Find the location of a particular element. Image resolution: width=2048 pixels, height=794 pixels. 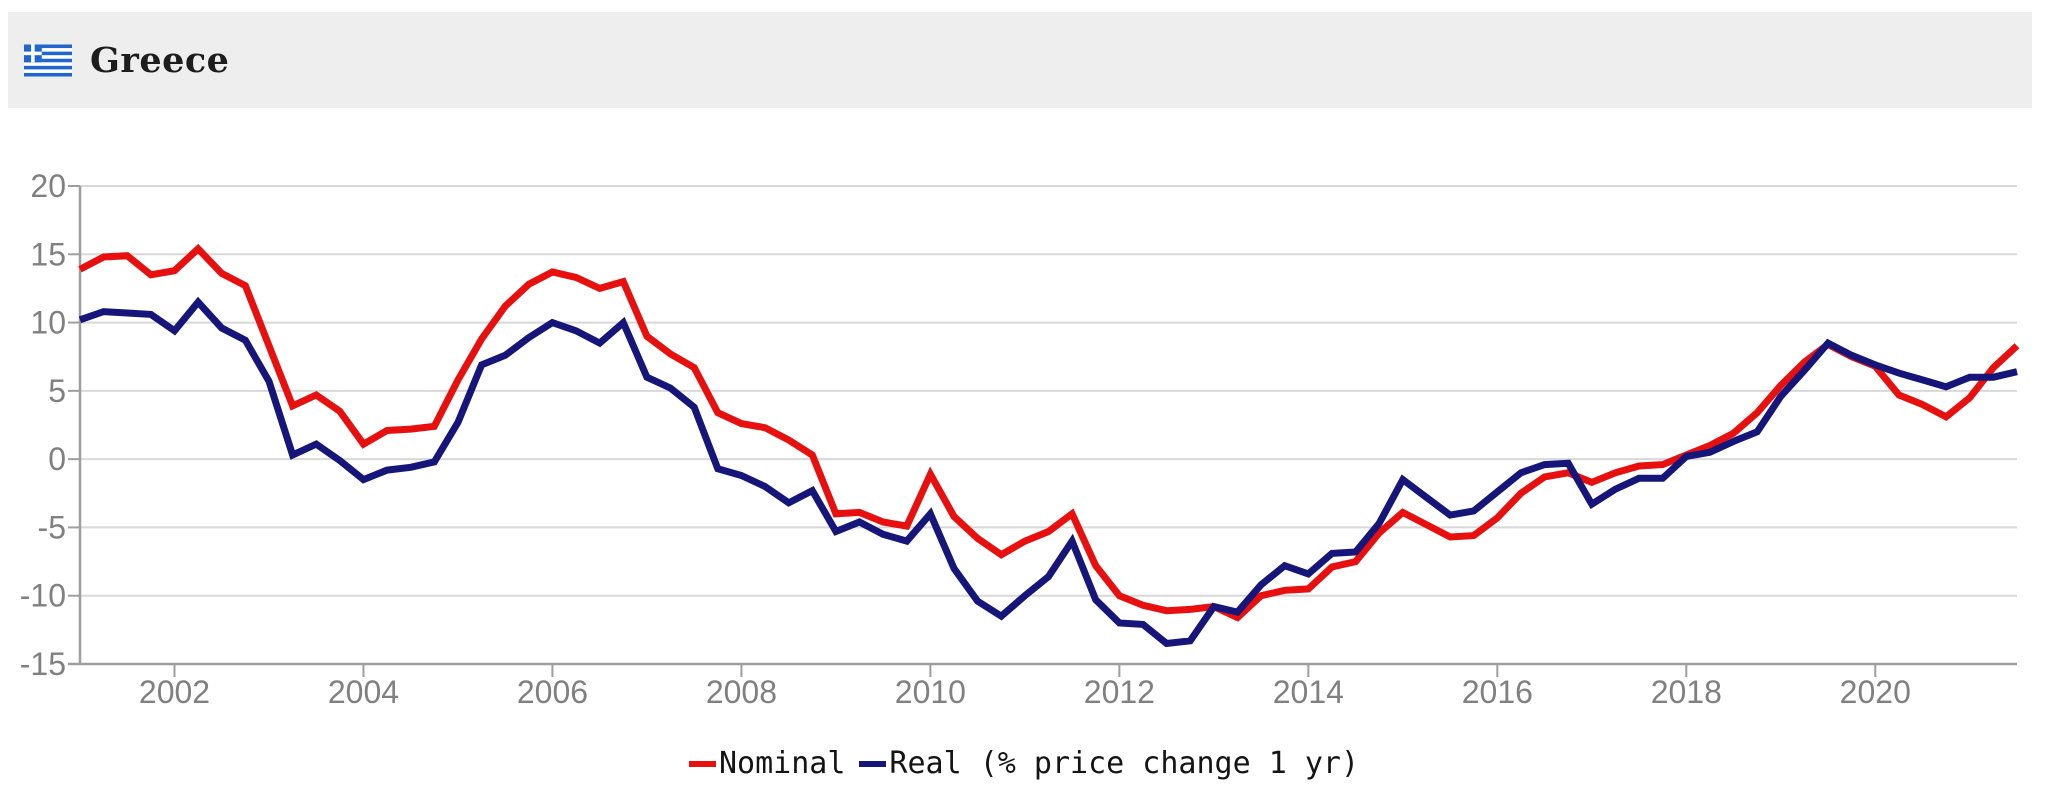

legend-item-nominal: Nominal is located at coordinates (767, 763).